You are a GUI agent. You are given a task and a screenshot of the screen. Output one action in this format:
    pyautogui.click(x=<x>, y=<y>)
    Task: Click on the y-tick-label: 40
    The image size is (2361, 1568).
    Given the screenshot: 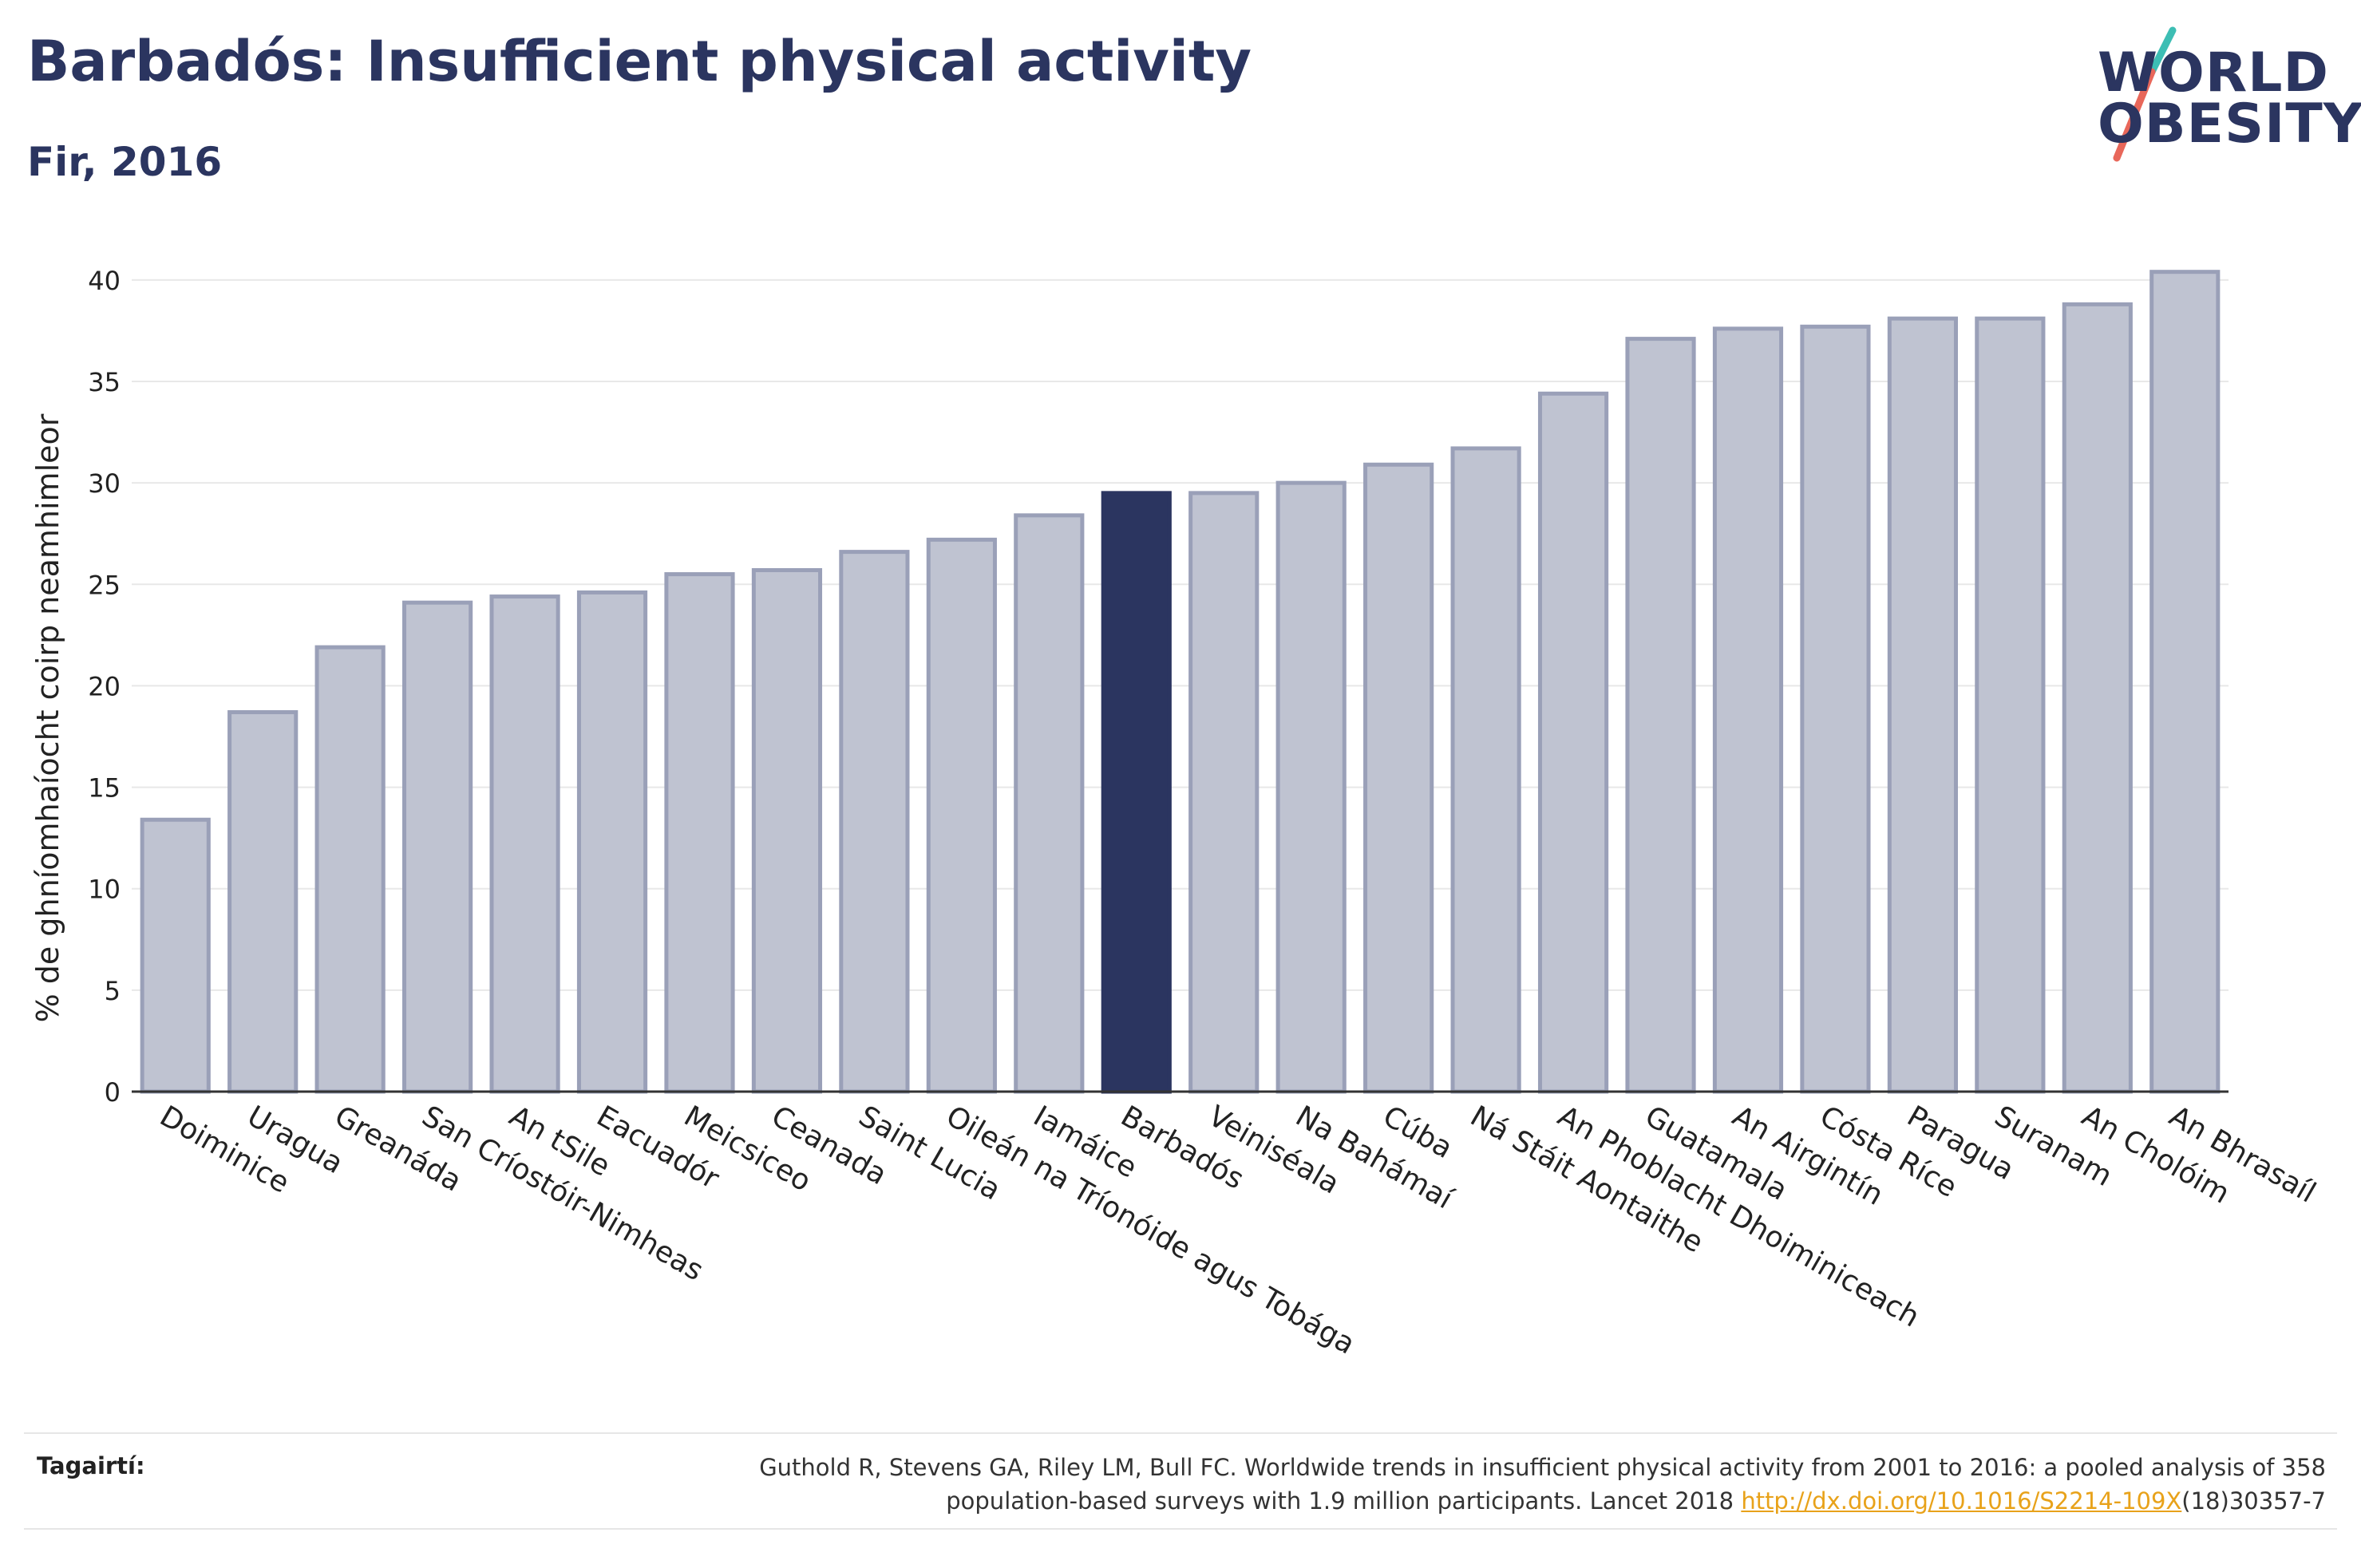 What is the action you would take?
    pyautogui.click(x=104, y=281)
    